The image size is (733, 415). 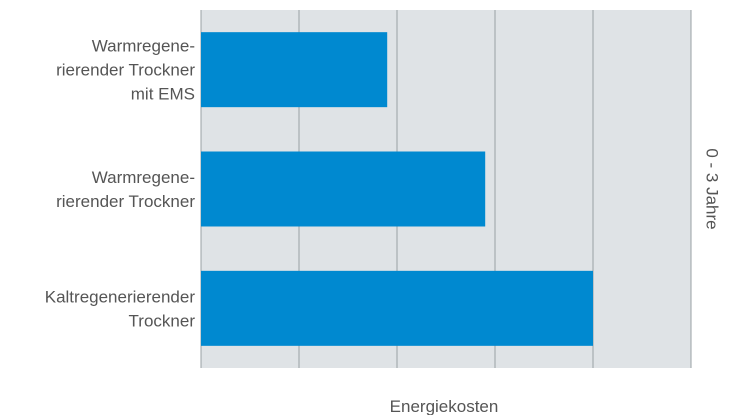 What do you see at coordinates (120, 308) in the screenshot?
I see `category-label: Kaltregenerierender Trockner` at bounding box center [120, 308].